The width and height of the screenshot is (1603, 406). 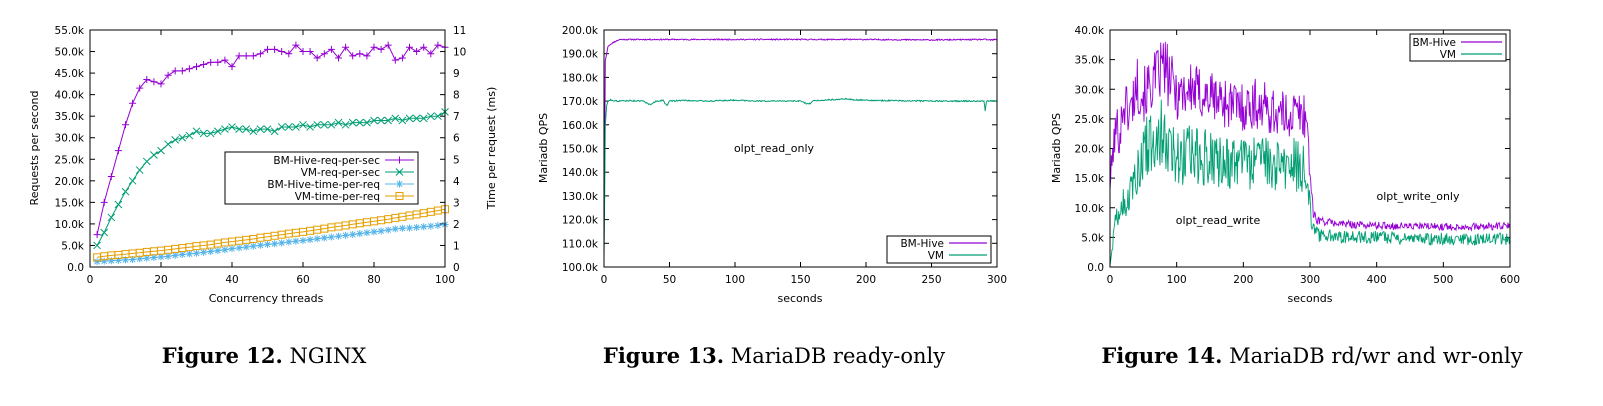 I want to click on y2-tick-label: 8, so click(x=456, y=96).